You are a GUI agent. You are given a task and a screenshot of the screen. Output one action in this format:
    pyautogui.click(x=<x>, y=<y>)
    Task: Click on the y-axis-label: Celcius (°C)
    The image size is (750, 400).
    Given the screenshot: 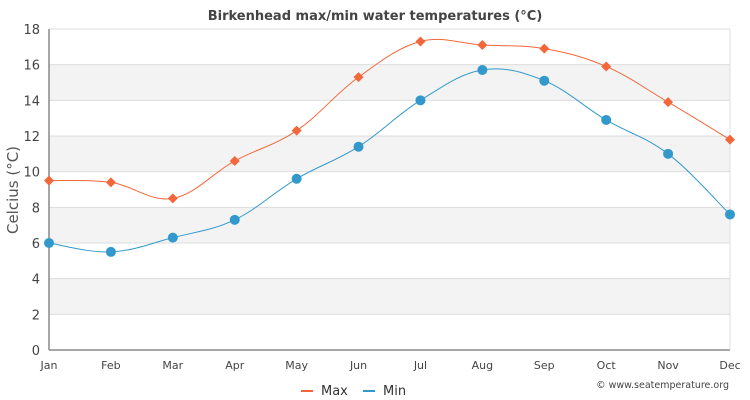 What is the action you would take?
    pyautogui.click(x=13, y=190)
    